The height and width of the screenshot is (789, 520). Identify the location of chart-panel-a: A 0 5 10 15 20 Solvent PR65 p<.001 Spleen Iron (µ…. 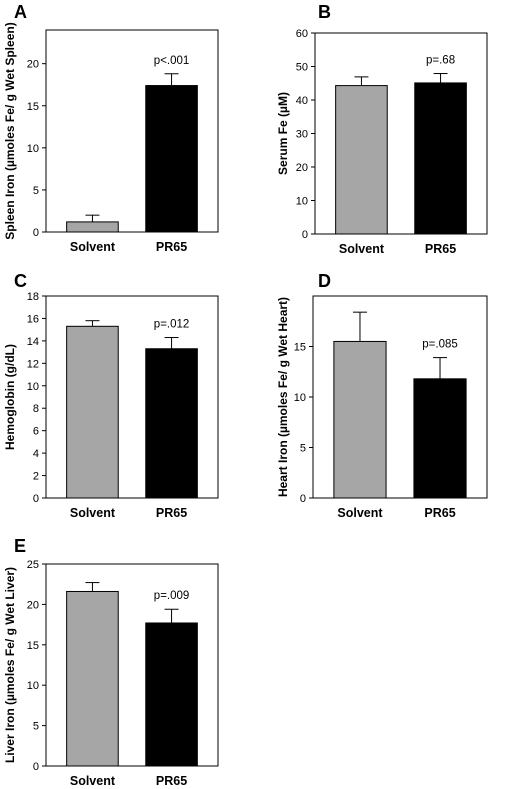
(111, 128).